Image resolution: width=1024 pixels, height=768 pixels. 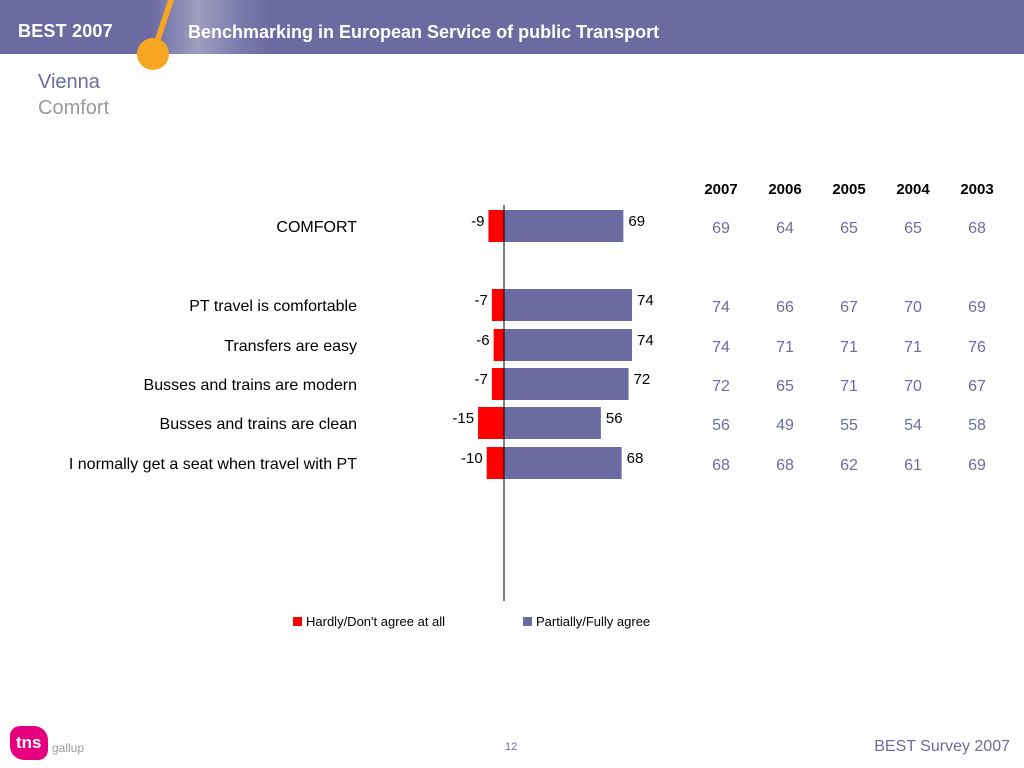 I want to click on value-label-disagree: -15, so click(x=463, y=418).